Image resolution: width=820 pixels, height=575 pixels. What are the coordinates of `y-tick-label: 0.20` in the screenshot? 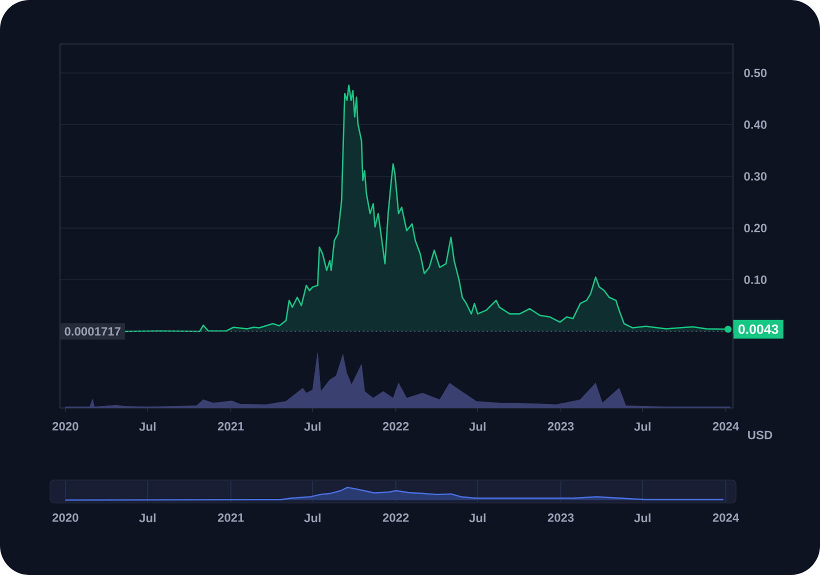 It's located at (755, 228).